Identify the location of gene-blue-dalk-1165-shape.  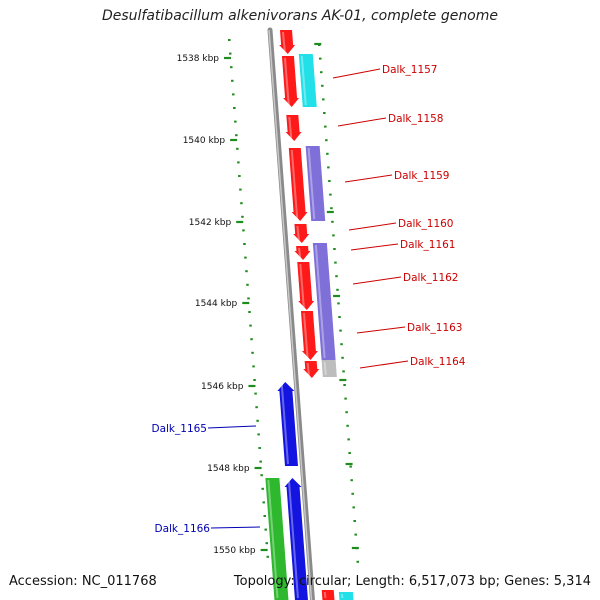
(287, 424).